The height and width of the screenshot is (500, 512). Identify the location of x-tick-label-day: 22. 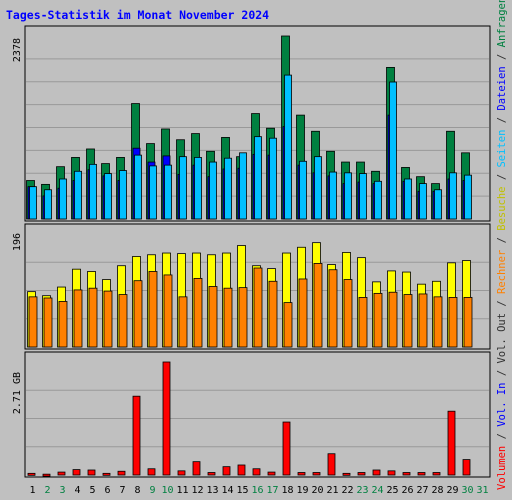
(347, 490).